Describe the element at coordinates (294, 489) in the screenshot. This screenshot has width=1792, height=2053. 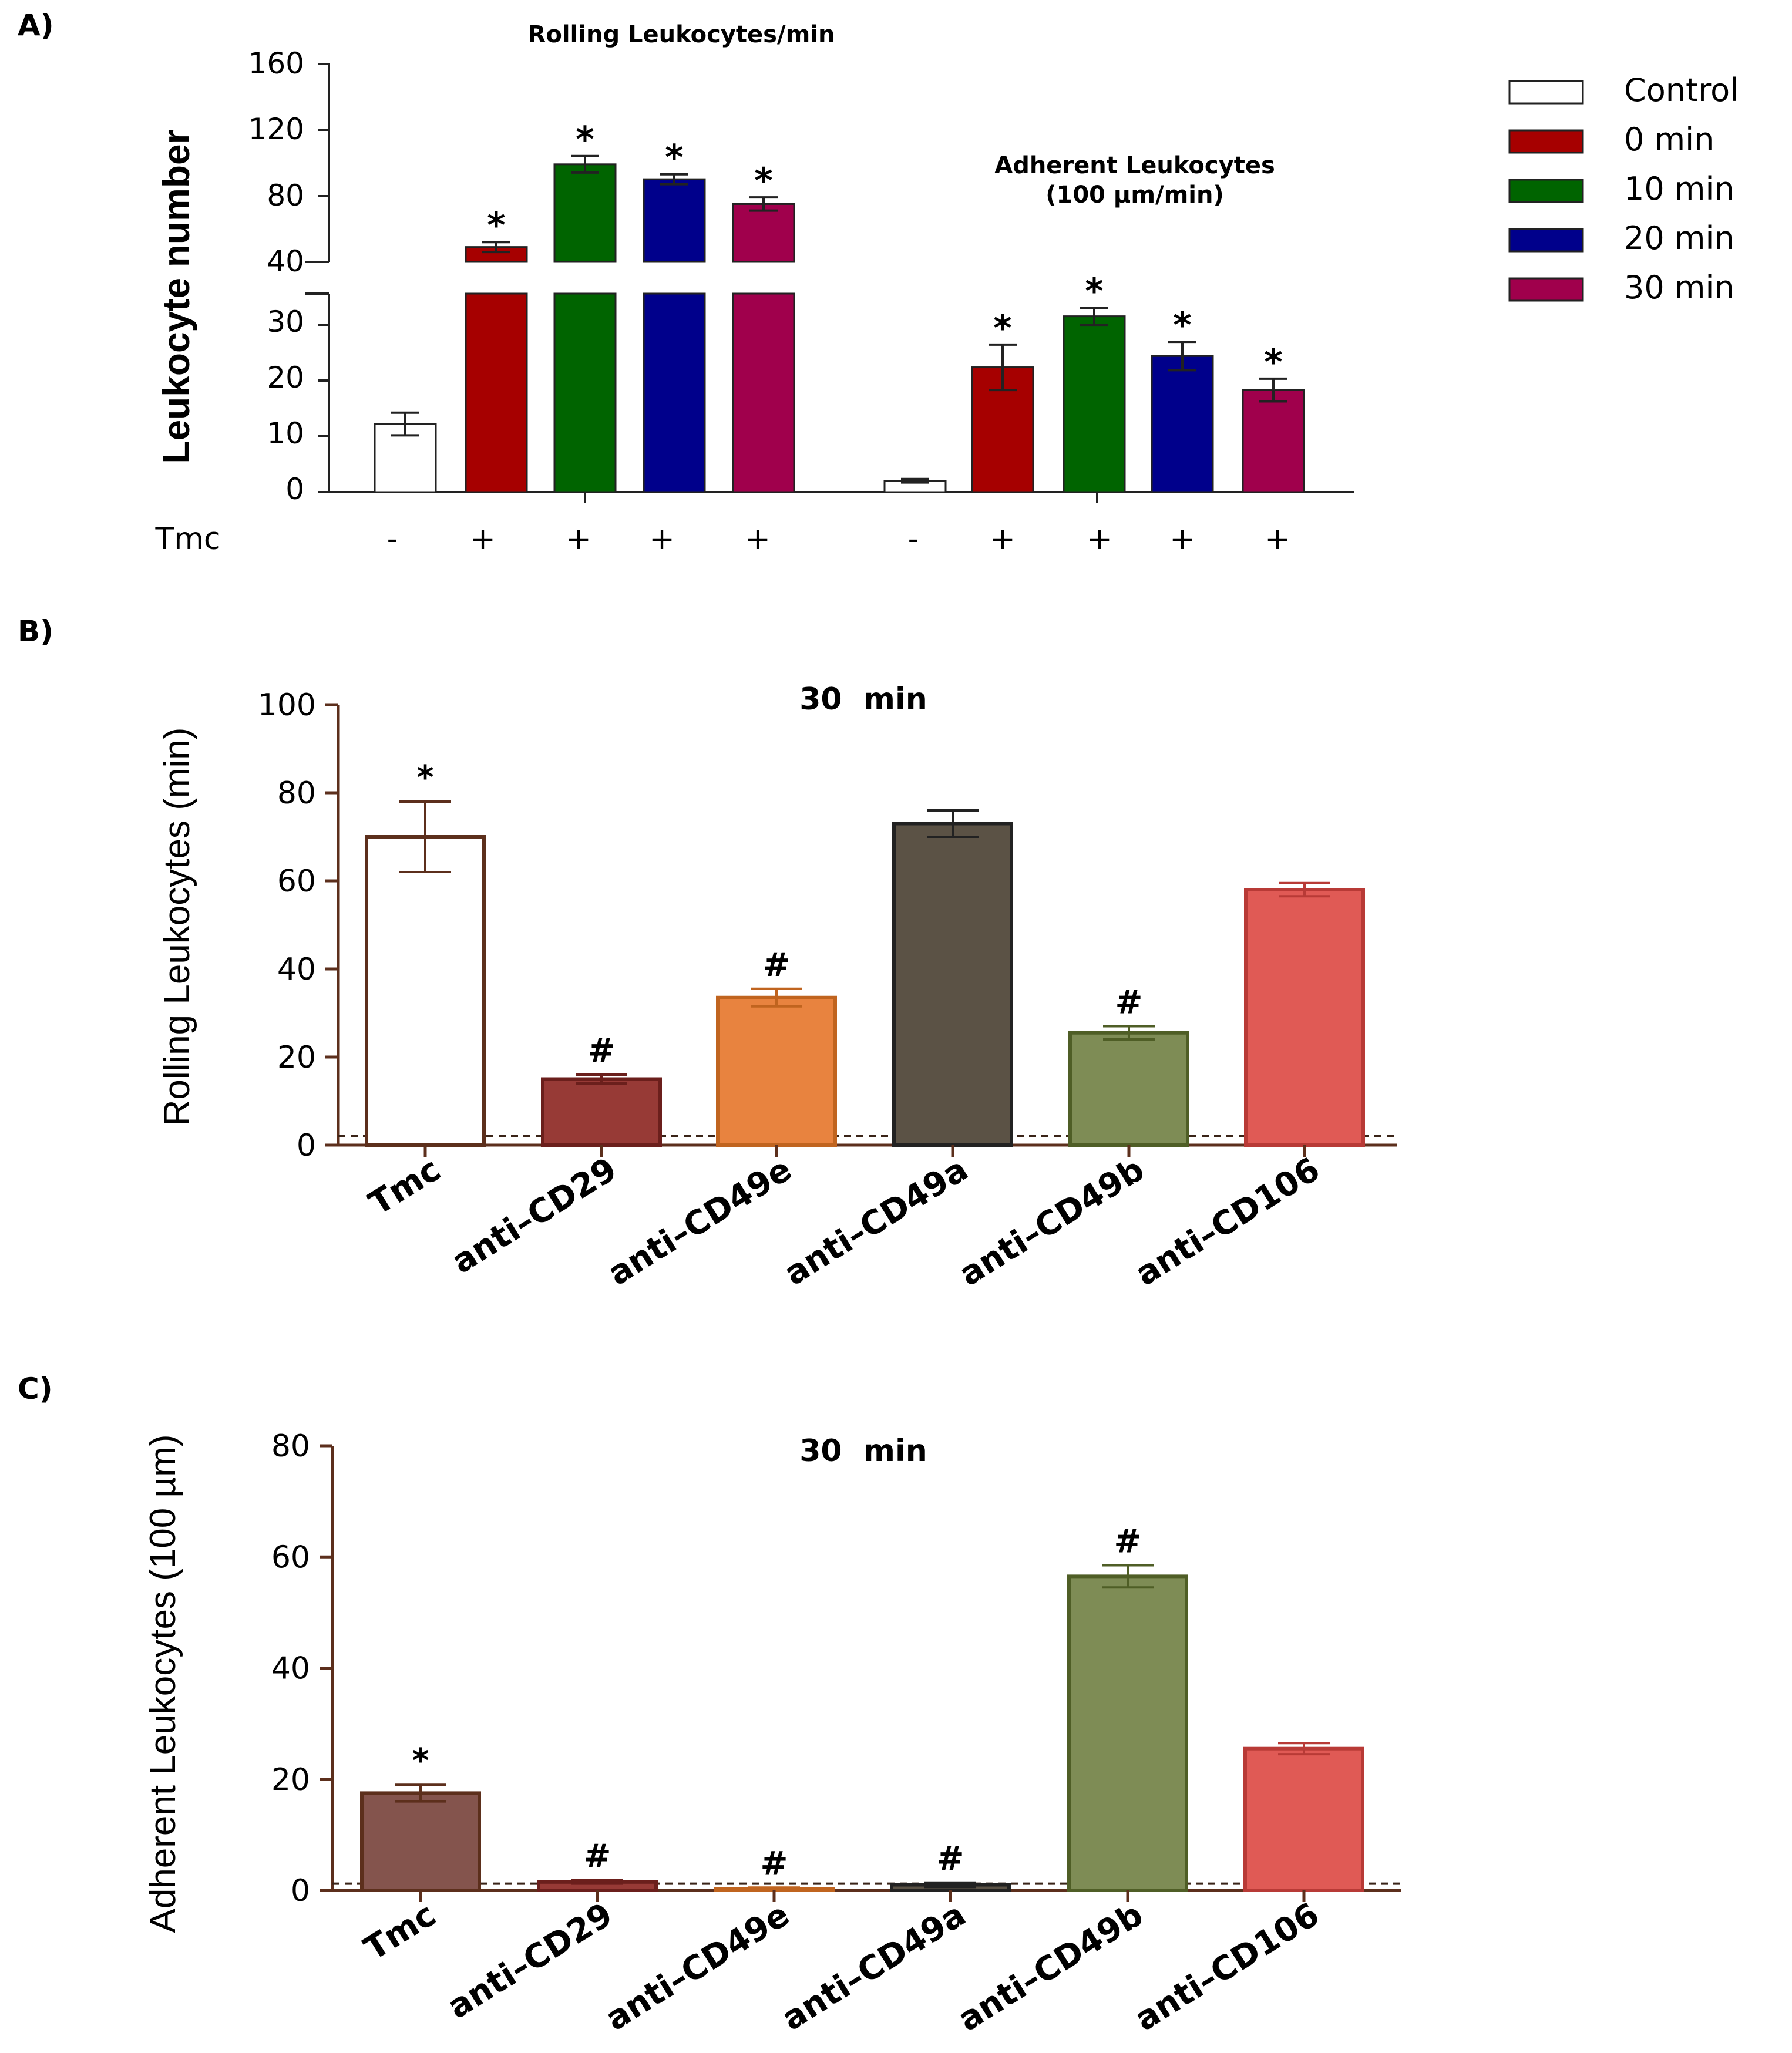
I see `y-tick-label-a: 0` at that location.